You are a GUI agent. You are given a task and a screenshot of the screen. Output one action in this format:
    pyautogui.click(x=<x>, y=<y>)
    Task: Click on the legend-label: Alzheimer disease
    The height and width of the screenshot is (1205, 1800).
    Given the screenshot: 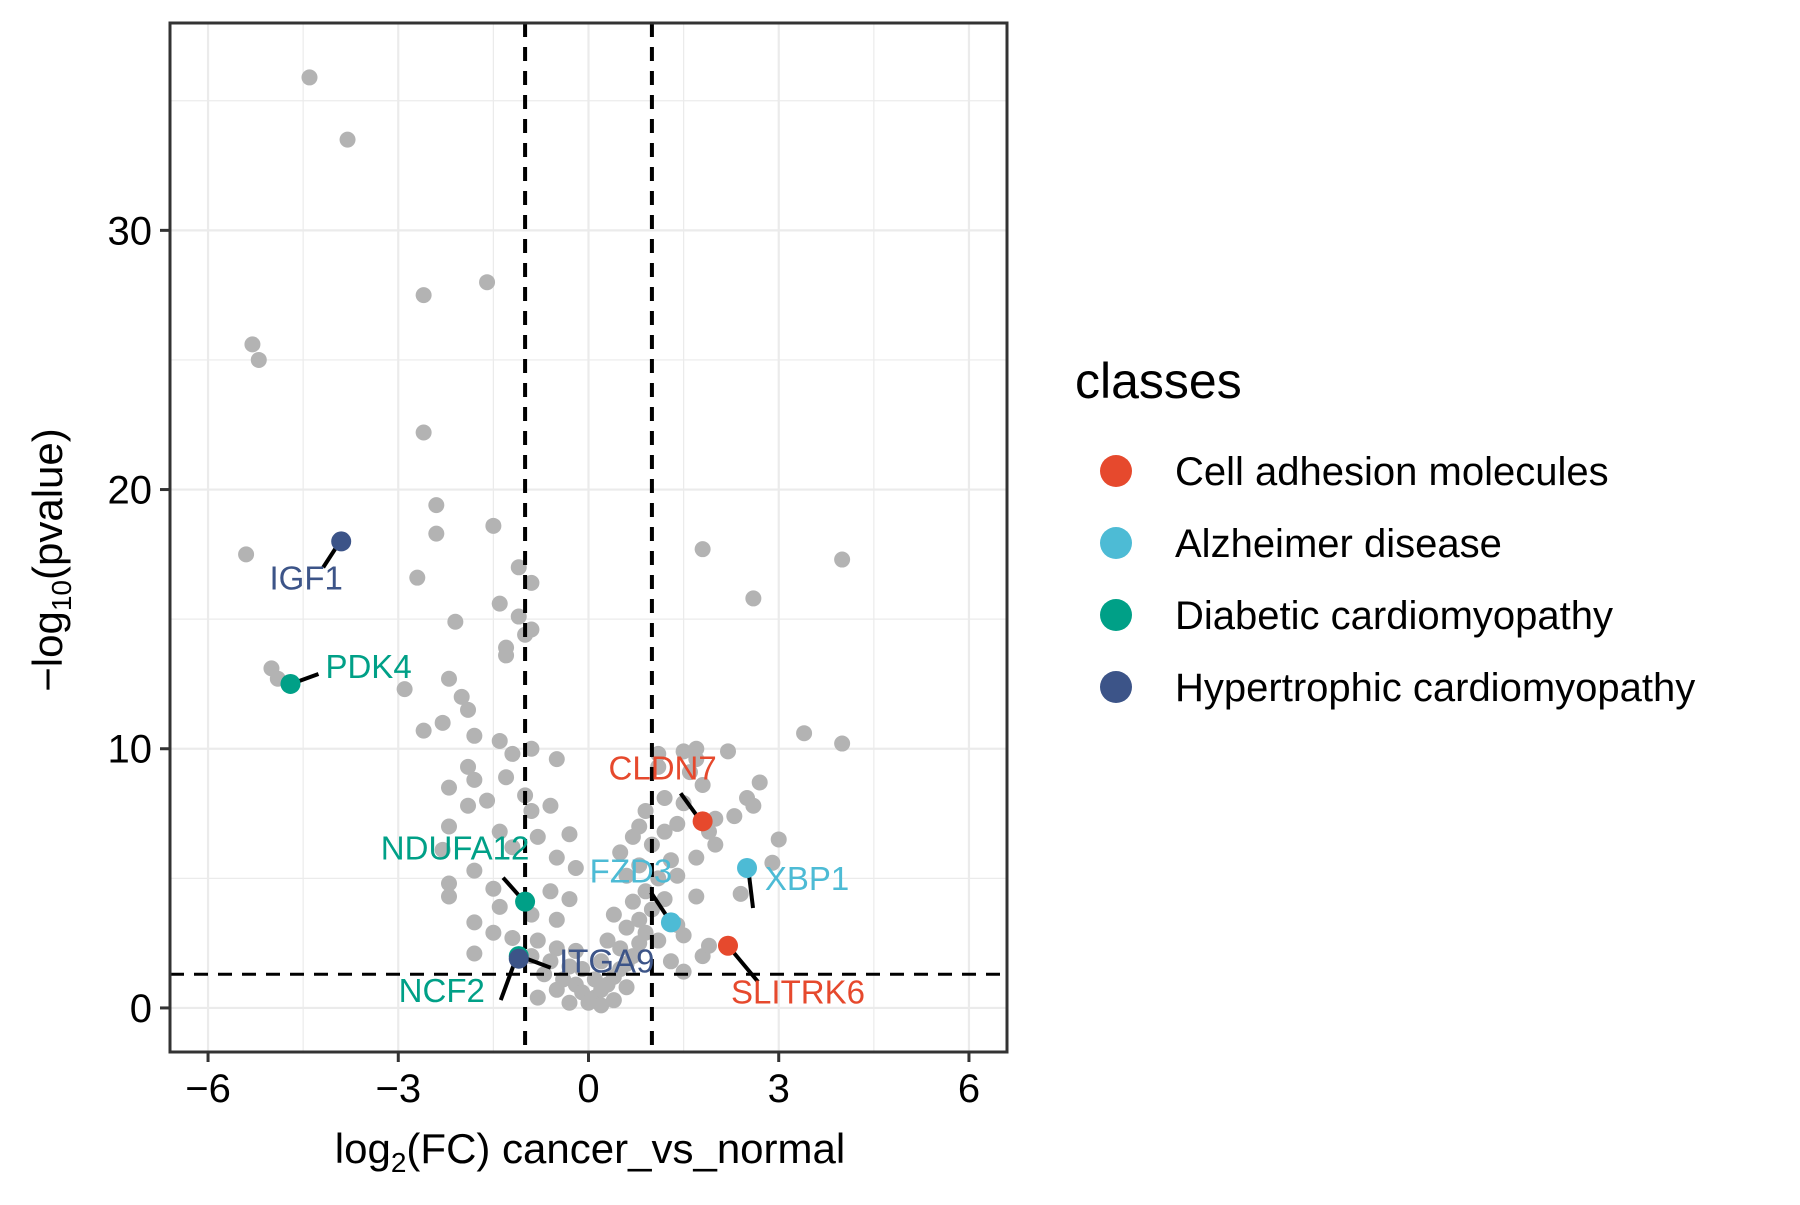 What is the action you would take?
    pyautogui.click(x=1338, y=544)
    